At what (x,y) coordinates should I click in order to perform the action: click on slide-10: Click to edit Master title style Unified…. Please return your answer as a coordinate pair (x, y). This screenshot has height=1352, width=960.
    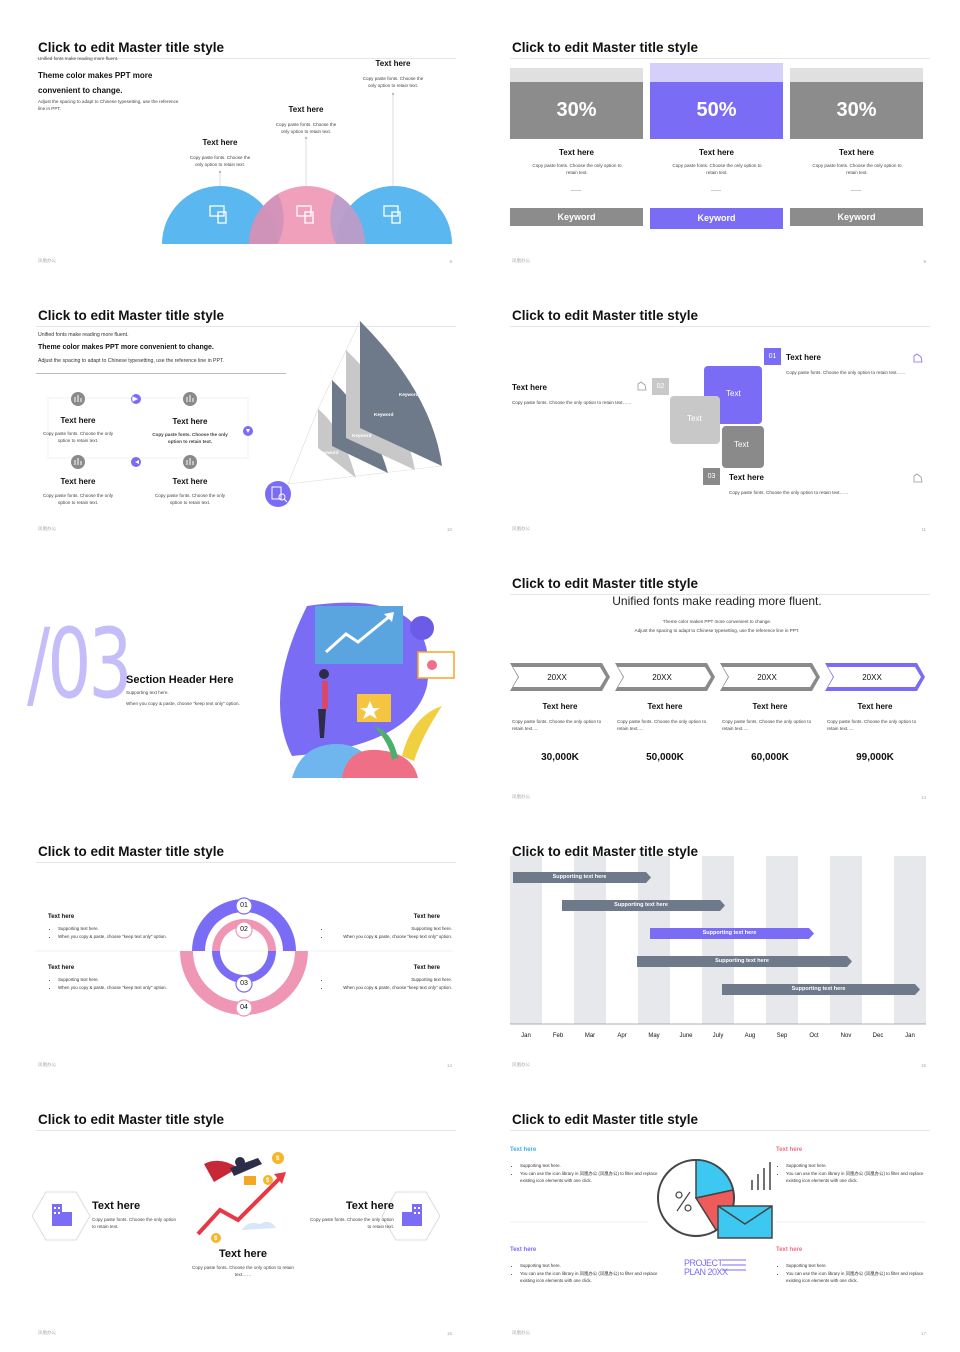
    Looking at the image, I should click on (236, 408).